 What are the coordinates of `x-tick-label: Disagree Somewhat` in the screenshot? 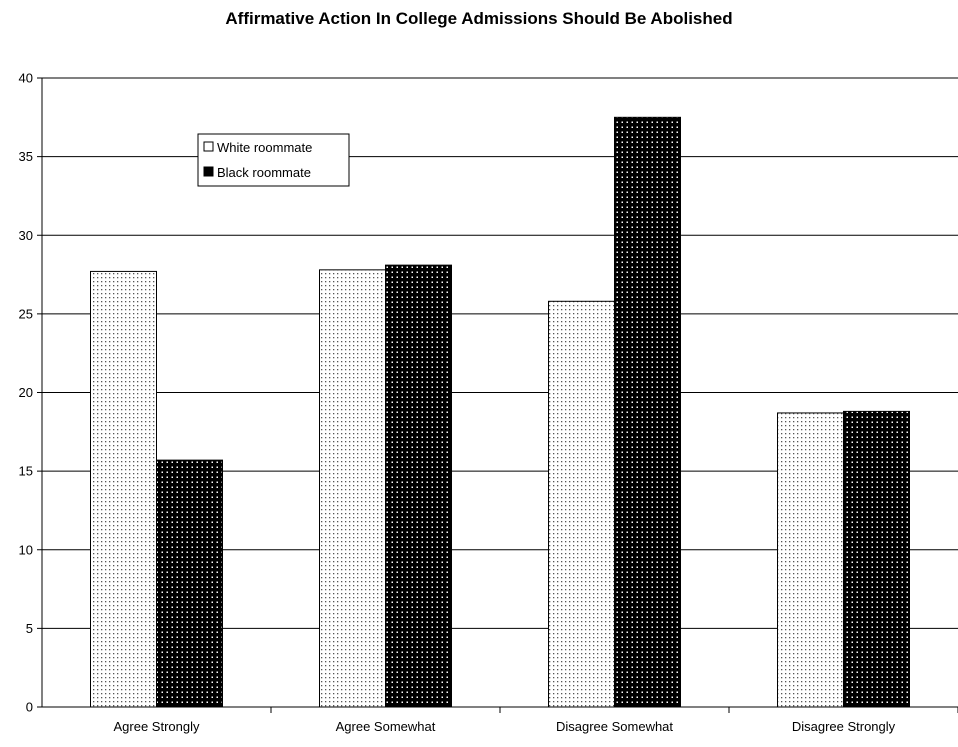 It's located at (614, 726).